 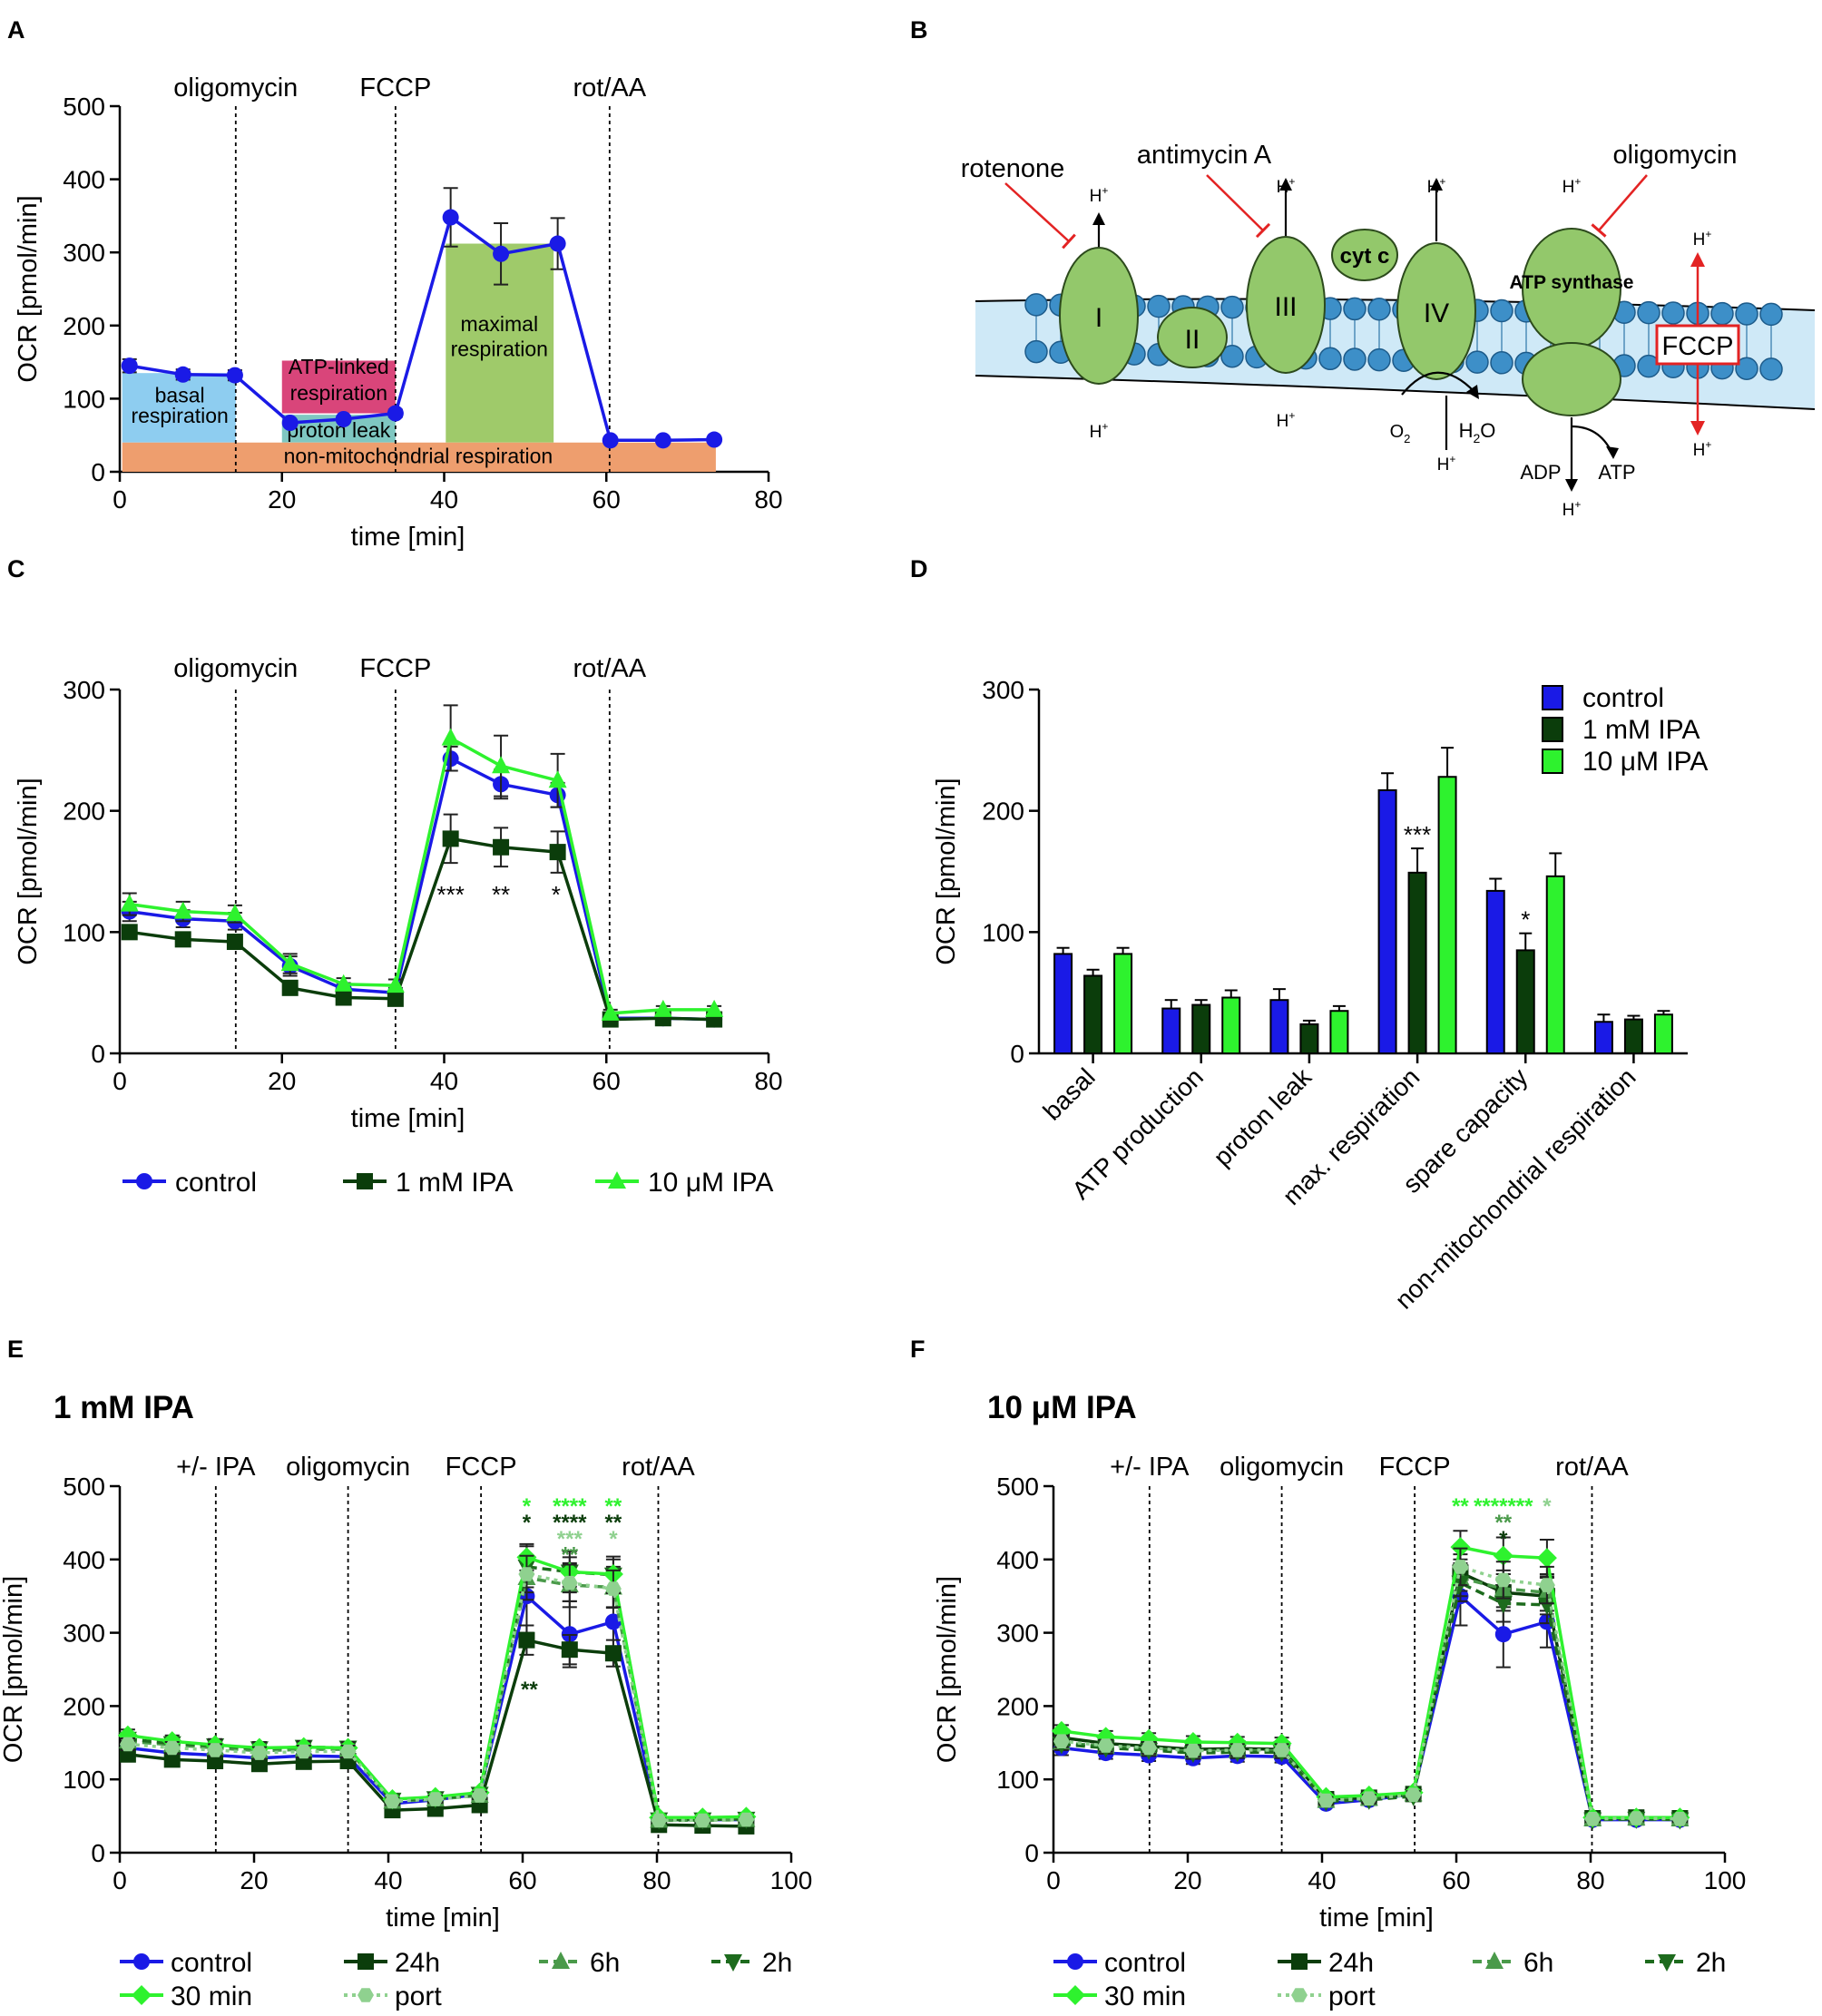 I want to click on complex-ii, so click(x=1192, y=338).